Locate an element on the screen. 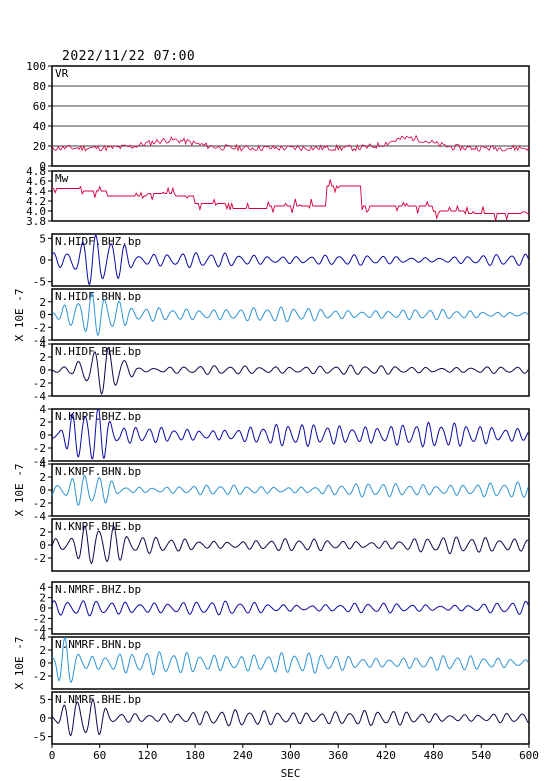 Image resolution: width=554 pixels, height=781 pixels. series-mw is located at coordinates (290, 200).